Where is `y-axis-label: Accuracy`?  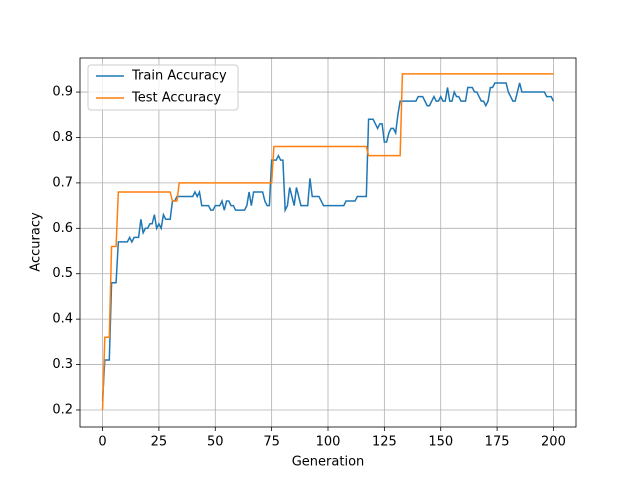 y-axis-label: Accuracy is located at coordinates (36, 242).